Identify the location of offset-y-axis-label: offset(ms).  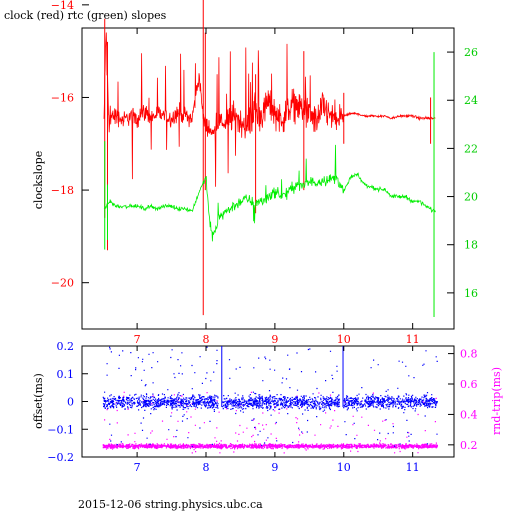
(38, 401).